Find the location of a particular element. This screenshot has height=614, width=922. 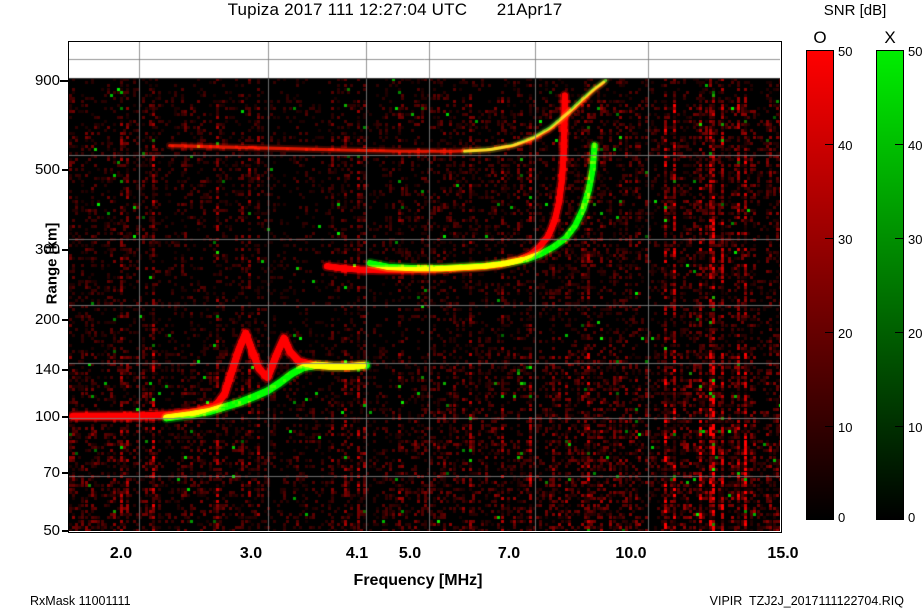

x-tick-7: 7.0 is located at coordinates (509, 553).